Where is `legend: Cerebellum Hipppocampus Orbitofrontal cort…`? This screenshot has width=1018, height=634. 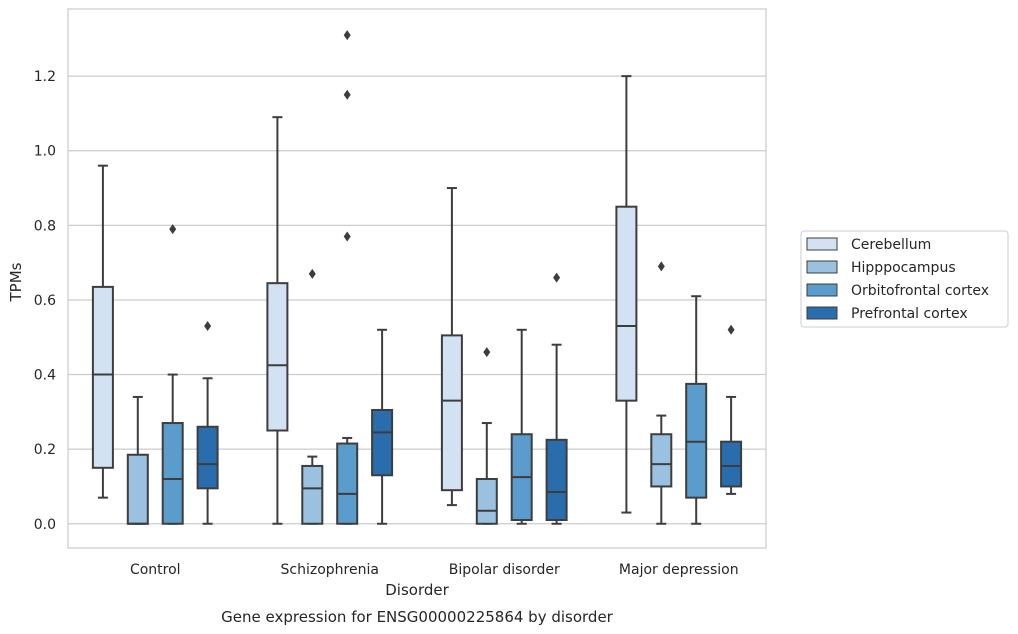
legend: Cerebellum Hipppocampus Orbitofrontal cort… is located at coordinates (904, 279).